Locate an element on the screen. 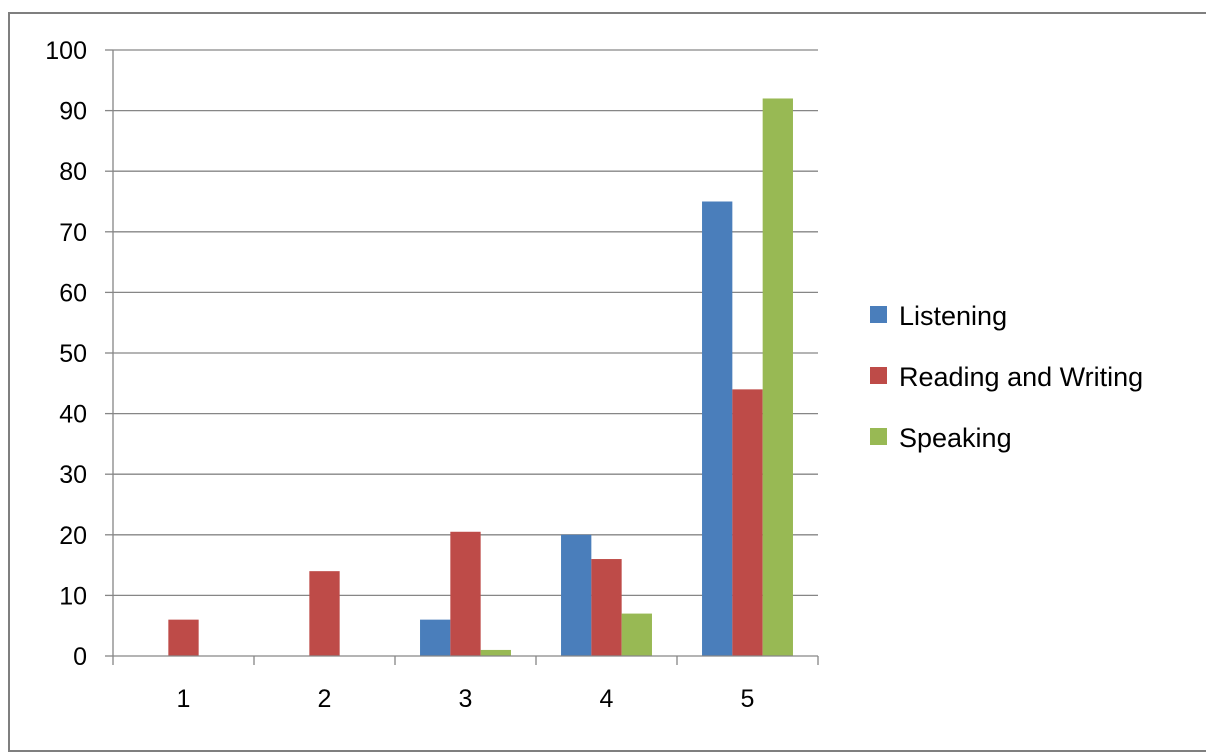 The height and width of the screenshot is (752, 1206). x-tick-label: 5 is located at coordinates (748, 699).